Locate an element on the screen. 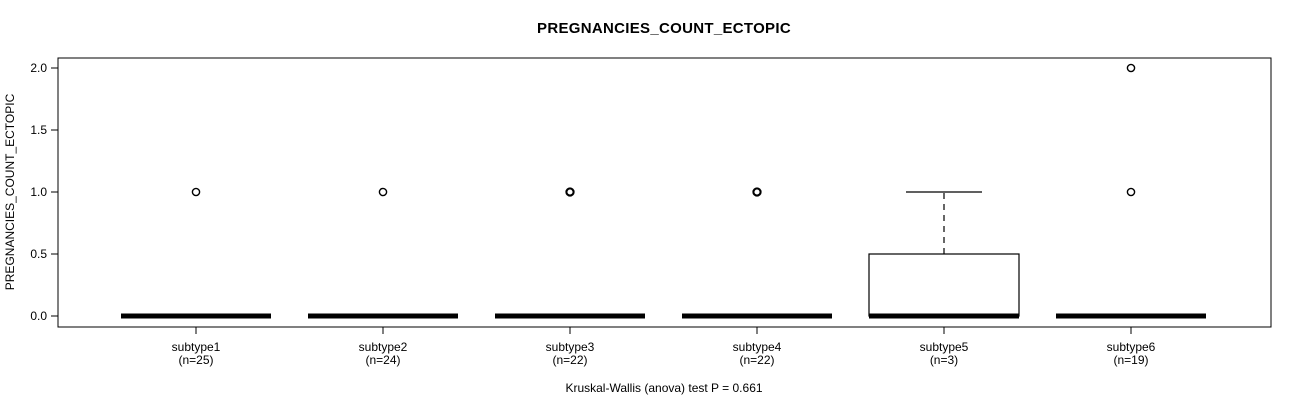 The image size is (1300, 400). x-tick-label: subtype5 is located at coordinates (944, 347).